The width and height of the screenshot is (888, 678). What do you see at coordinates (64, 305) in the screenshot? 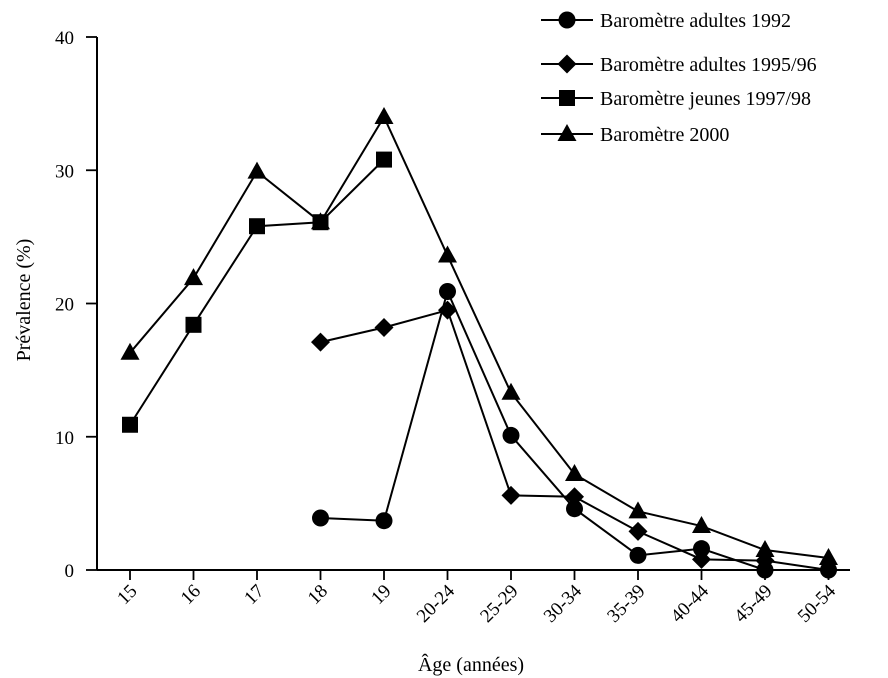
I see `y-tick-label: 20` at bounding box center [64, 305].